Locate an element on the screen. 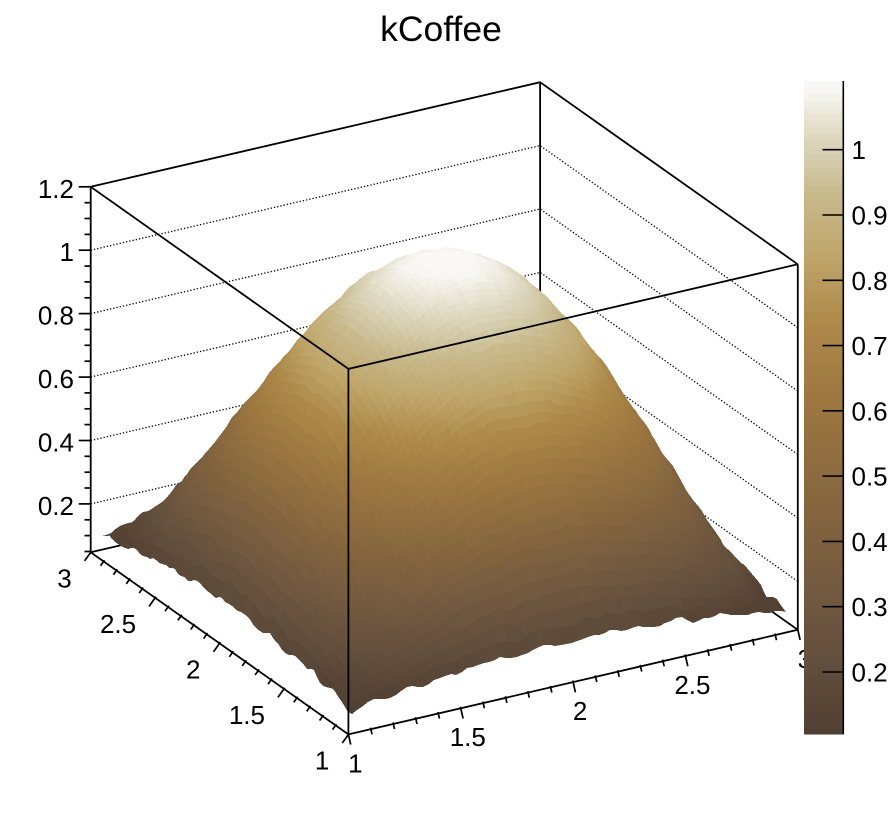 The height and width of the screenshot is (816, 888). svg-text: 1.2 is located at coordinates (56, 189).